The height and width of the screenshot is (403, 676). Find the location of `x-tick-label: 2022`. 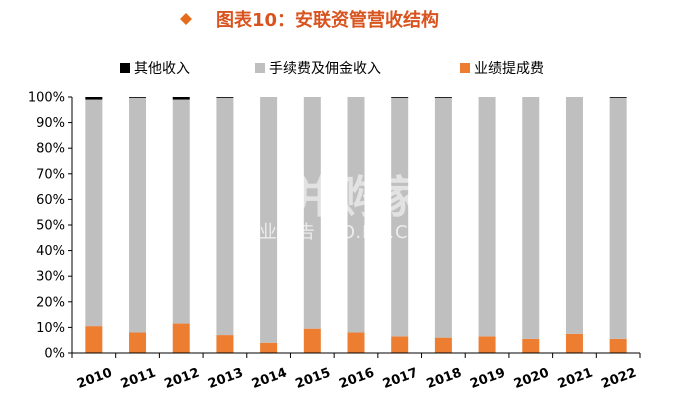

x-tick-label: 2022 is located at coordinates (618, 378).